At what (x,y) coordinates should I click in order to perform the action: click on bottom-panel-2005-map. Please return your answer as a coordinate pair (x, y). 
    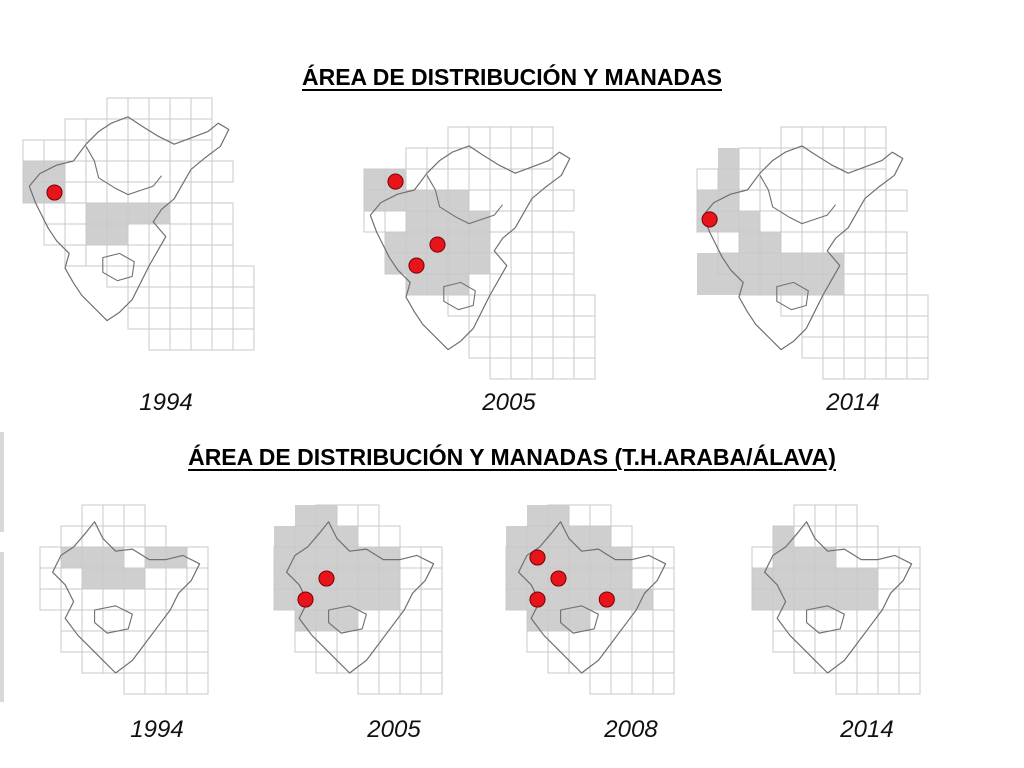
    Looking at the image, I should click on (358, 599).